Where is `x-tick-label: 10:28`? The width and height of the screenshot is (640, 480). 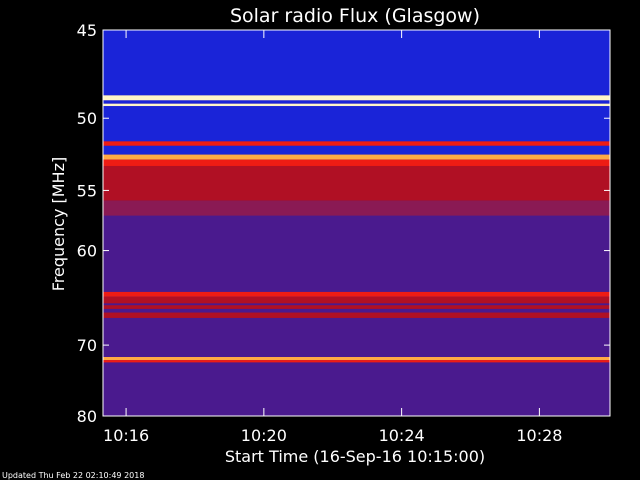 x-tick-label: 10:28 is located at coordinates (539, 435).